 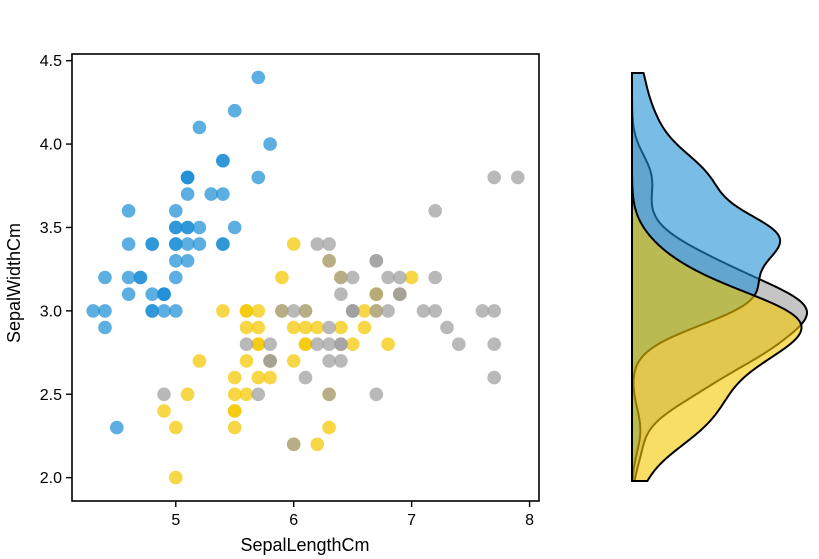 What do you see at coordinates (51, 478) in the screenshot?
I see `y-tick-label: 2.0` at bounding box center [51, 478].